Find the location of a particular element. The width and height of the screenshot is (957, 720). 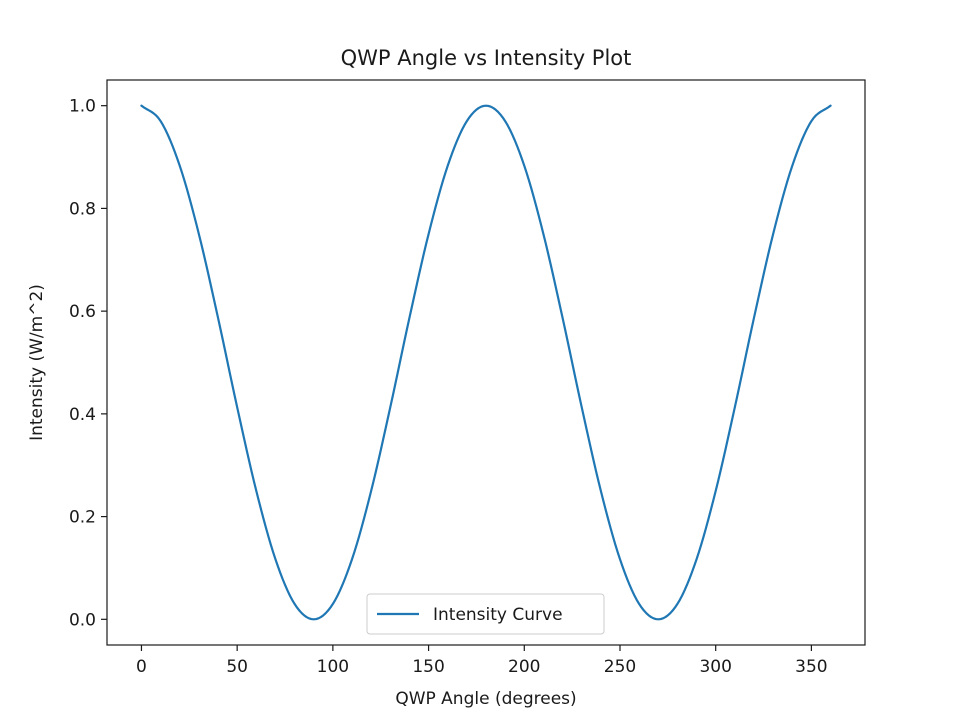

x-tick-label: 100 is located at coordinates (333, 667).